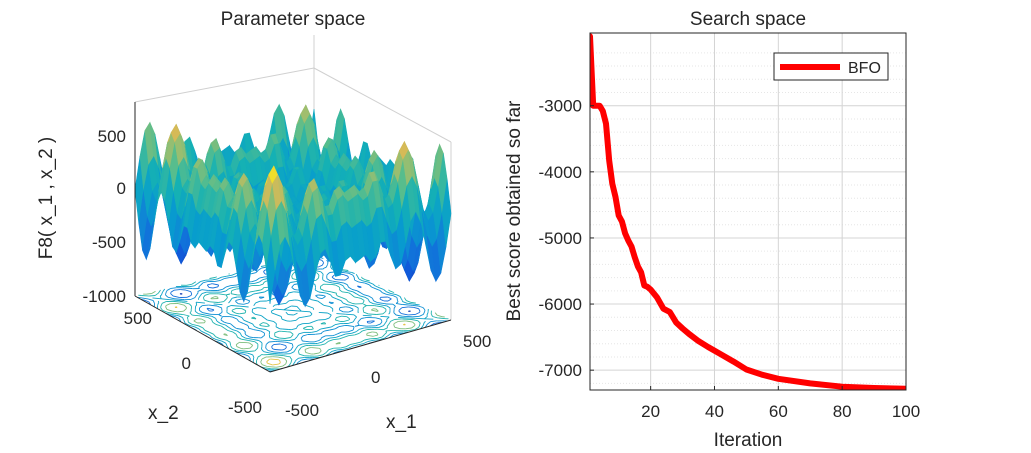  I want to click on x2-tick-label: 0, so click(186, 363).